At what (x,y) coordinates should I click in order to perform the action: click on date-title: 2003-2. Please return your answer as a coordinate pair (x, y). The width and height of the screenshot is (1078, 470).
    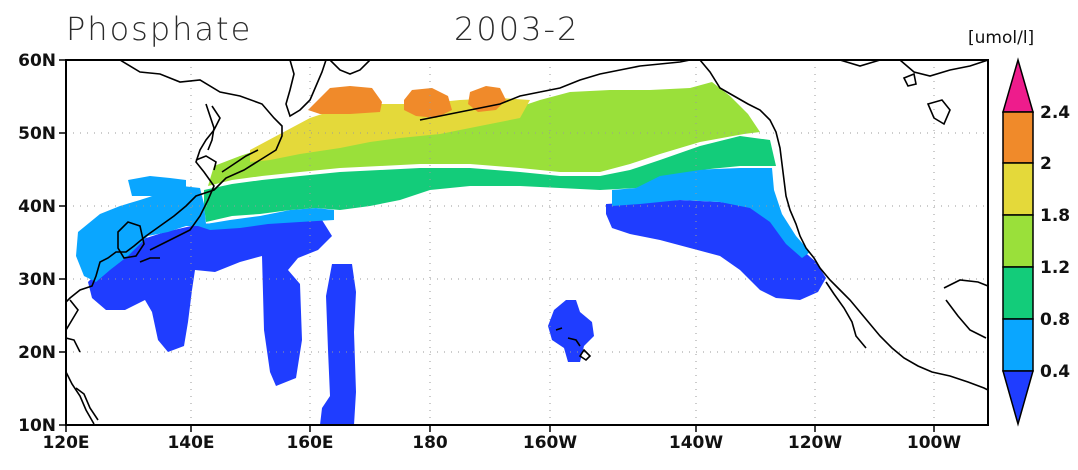
    Looking at the image, I should click on (517, 29).